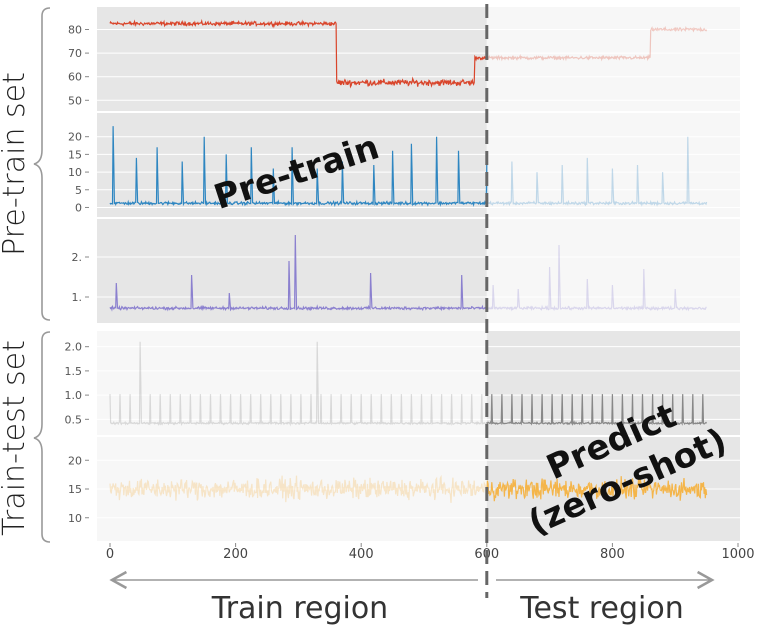 The width and height of the screenshot is (761, 629). What do you see at coordinates (42, 164) in the screenshot?
I see `pretrain-bracket` at bounding box center [42, 164].